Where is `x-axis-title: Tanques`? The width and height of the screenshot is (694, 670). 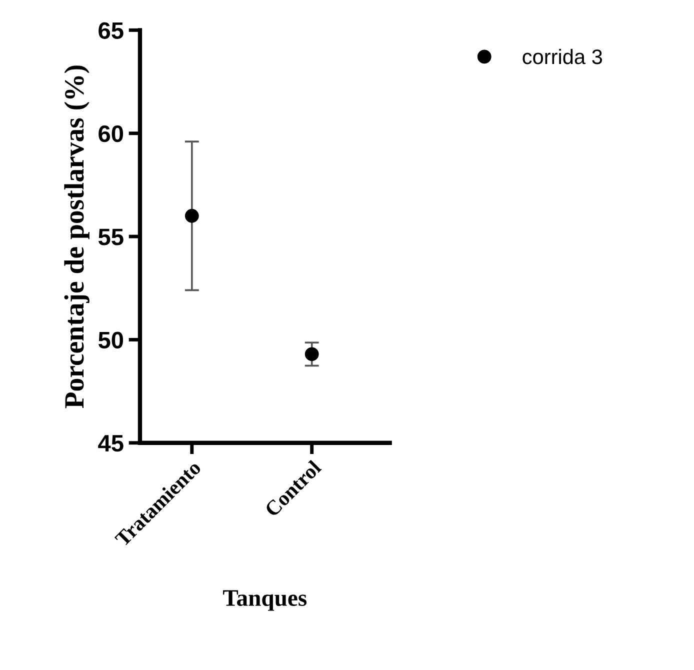
x-axis-title: Tanques is located at coordinates (265, 600).